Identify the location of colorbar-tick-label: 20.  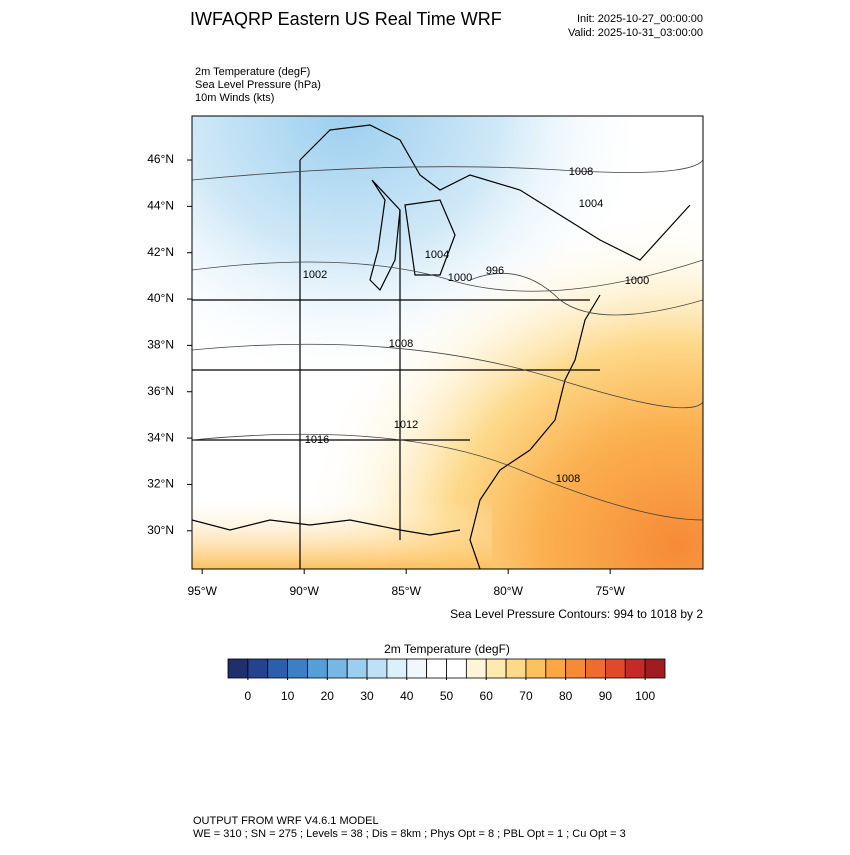
(328, 696).